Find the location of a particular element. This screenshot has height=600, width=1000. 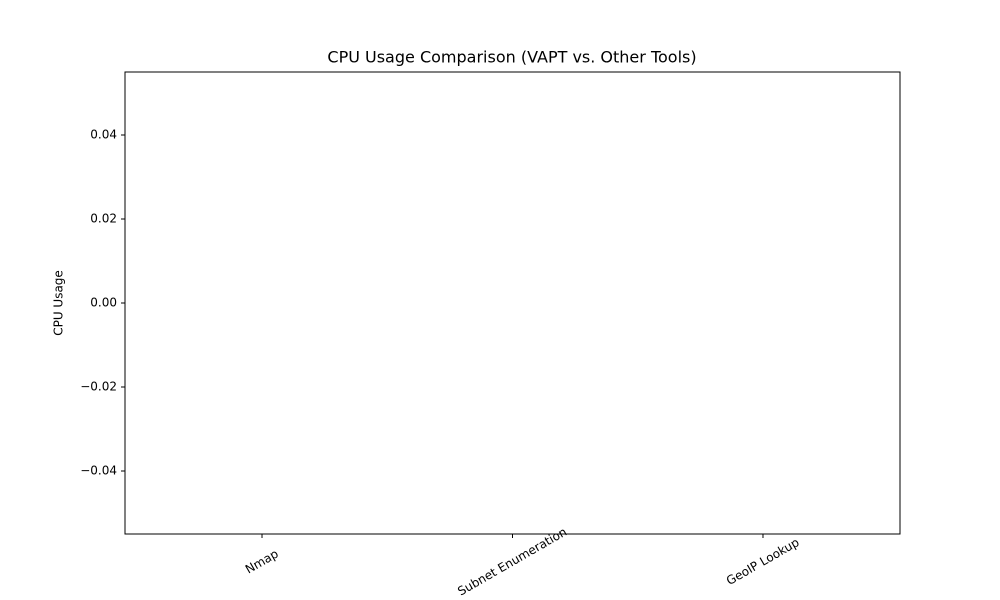

y-axis-label: CPU Usage is located at coordinates (59, 303).